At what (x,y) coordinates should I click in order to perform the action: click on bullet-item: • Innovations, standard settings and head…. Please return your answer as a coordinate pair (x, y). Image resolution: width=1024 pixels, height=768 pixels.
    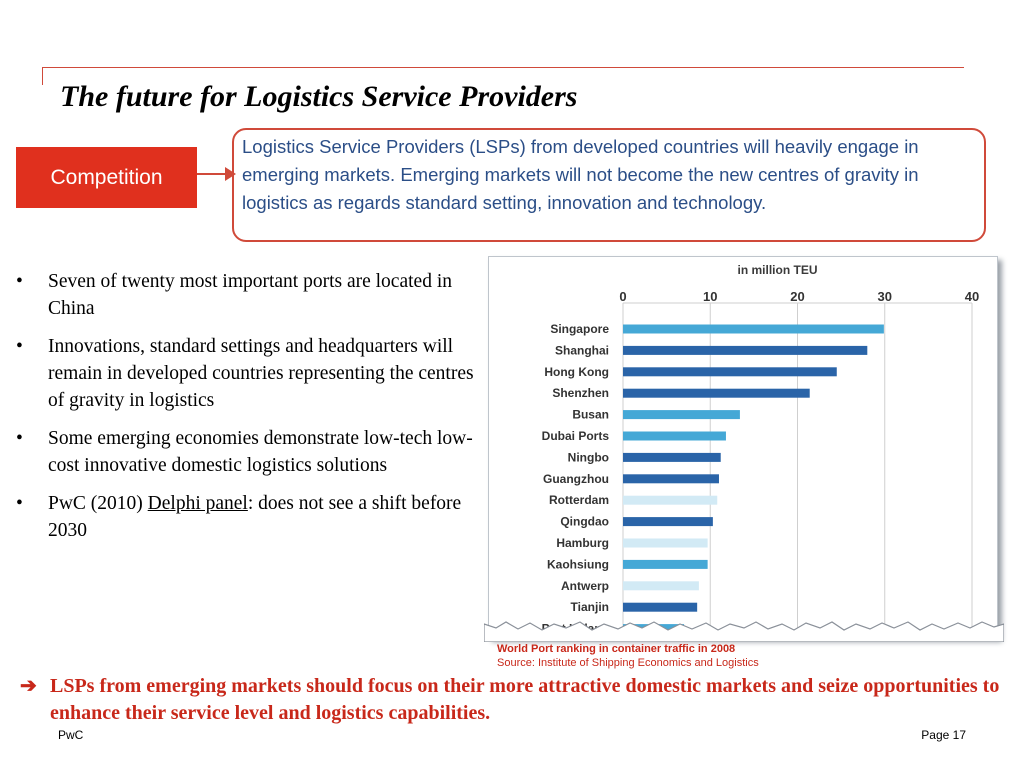
    Looking at the image, I should click on (245, 373).